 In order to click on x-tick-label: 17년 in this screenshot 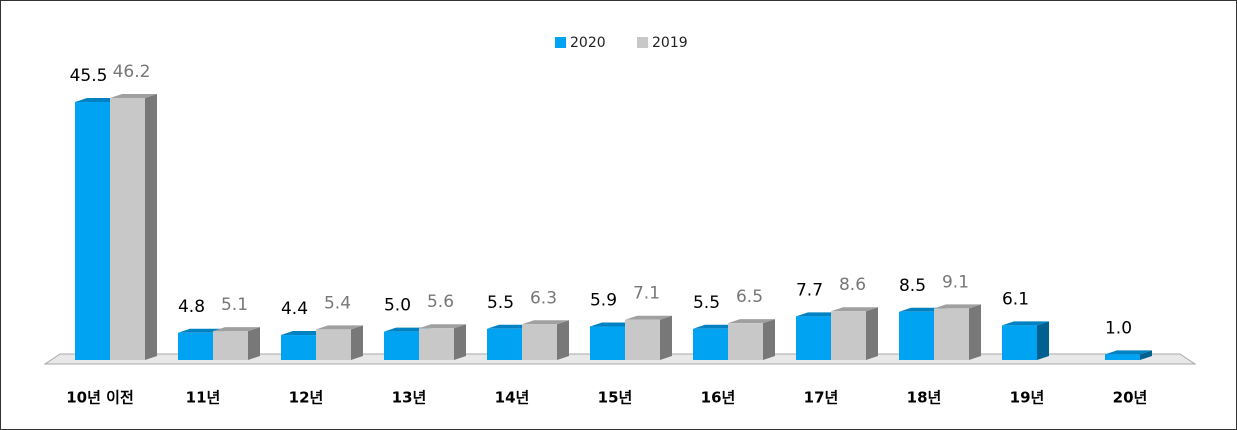, I will do `click(821, 398)`.